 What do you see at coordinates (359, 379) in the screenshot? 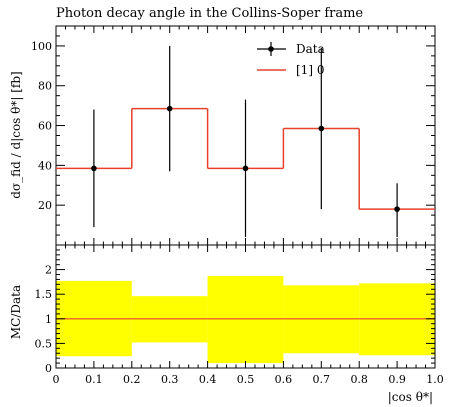
I see `ratio-x-tick-label-8: 0.8` at bounding box center [359, 379].